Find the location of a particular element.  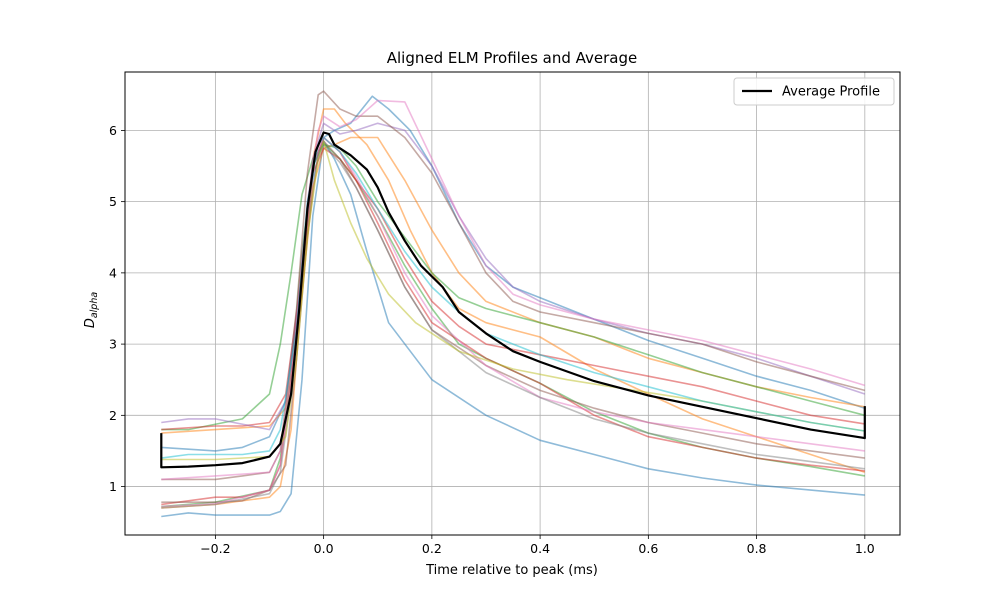

y-axis-label-main: D is located at coordinates (90, 323).